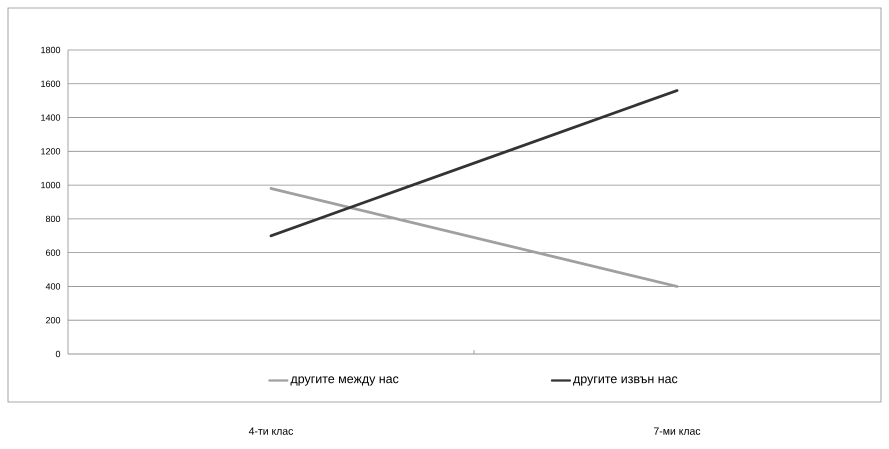  What do you see at coordinates (50, 117) in the screenshot?
I see `y-tick-label: 1400` at bounding box center [50, 117].